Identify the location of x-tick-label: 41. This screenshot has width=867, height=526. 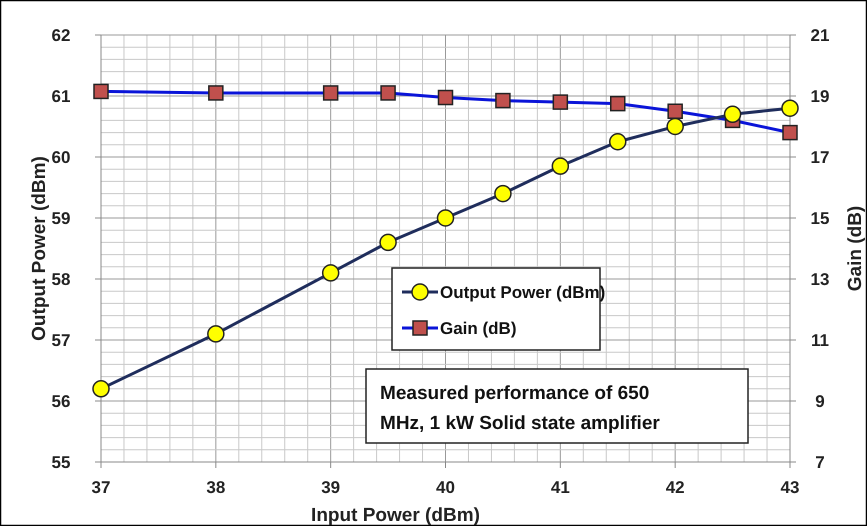
(560, 487).